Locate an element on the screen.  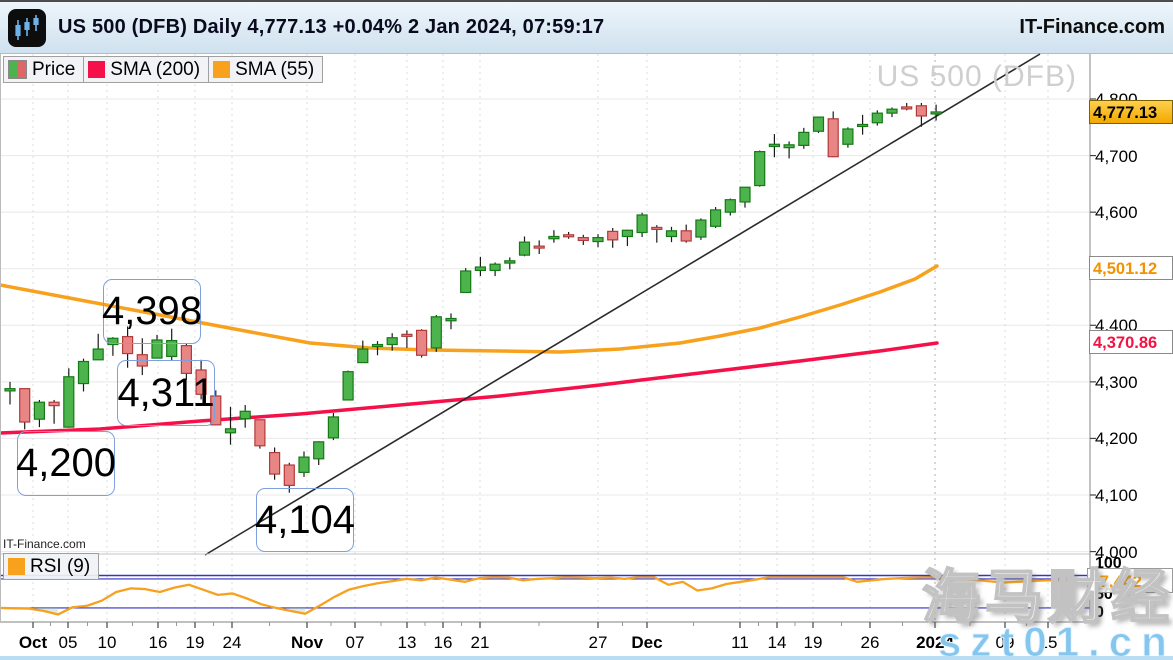
x-tick-09: 09 is located at coordinates (1005, 642).